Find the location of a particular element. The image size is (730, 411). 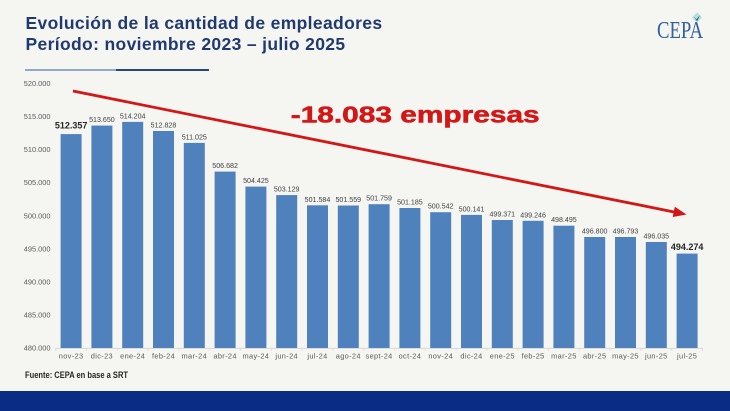

svg-text: 501.559 is located at coordinates (348, 200).